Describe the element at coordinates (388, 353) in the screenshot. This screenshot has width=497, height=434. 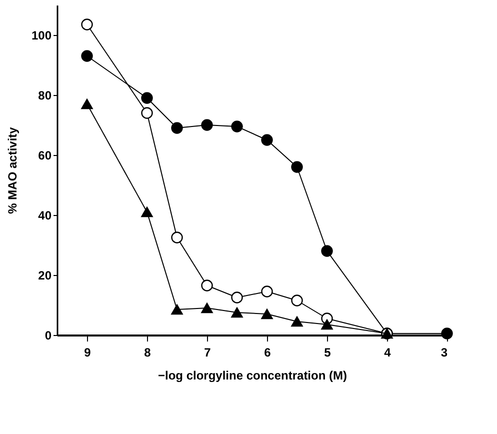
I see `x-tick-label: 4` at that location.